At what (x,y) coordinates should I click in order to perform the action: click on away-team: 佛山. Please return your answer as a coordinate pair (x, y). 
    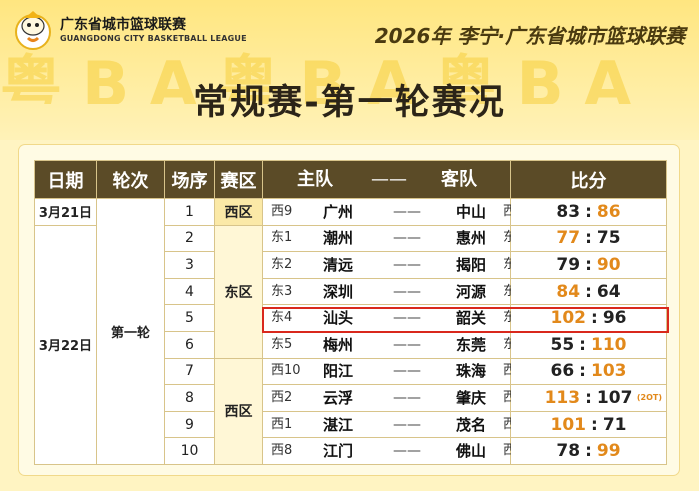
    Looking at the image, I should click on (471, 451).